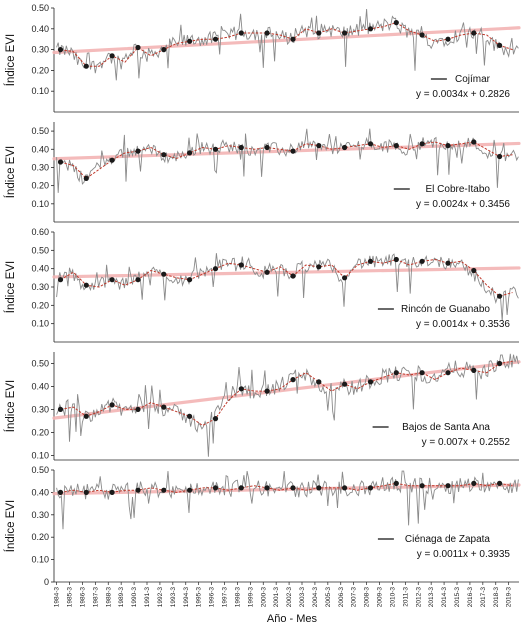  What do you see at coordinates (289, 597) in the screenshot?
I see `x-tick-label: 2002-3` at bounding box center [289, 597].